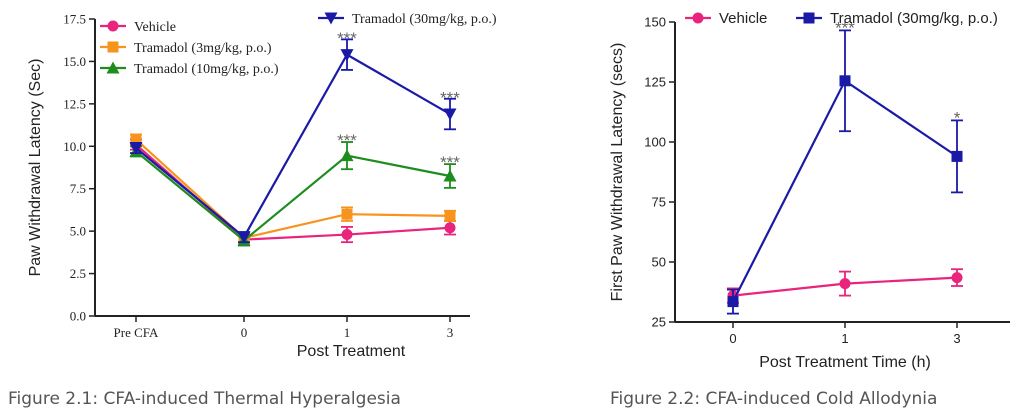 Image resolution: width=1024 pixels, height=417 pixels. Describe the element at coordinates (655, 142) in the screenshot. I see `y-tick-label: 100` at that location.